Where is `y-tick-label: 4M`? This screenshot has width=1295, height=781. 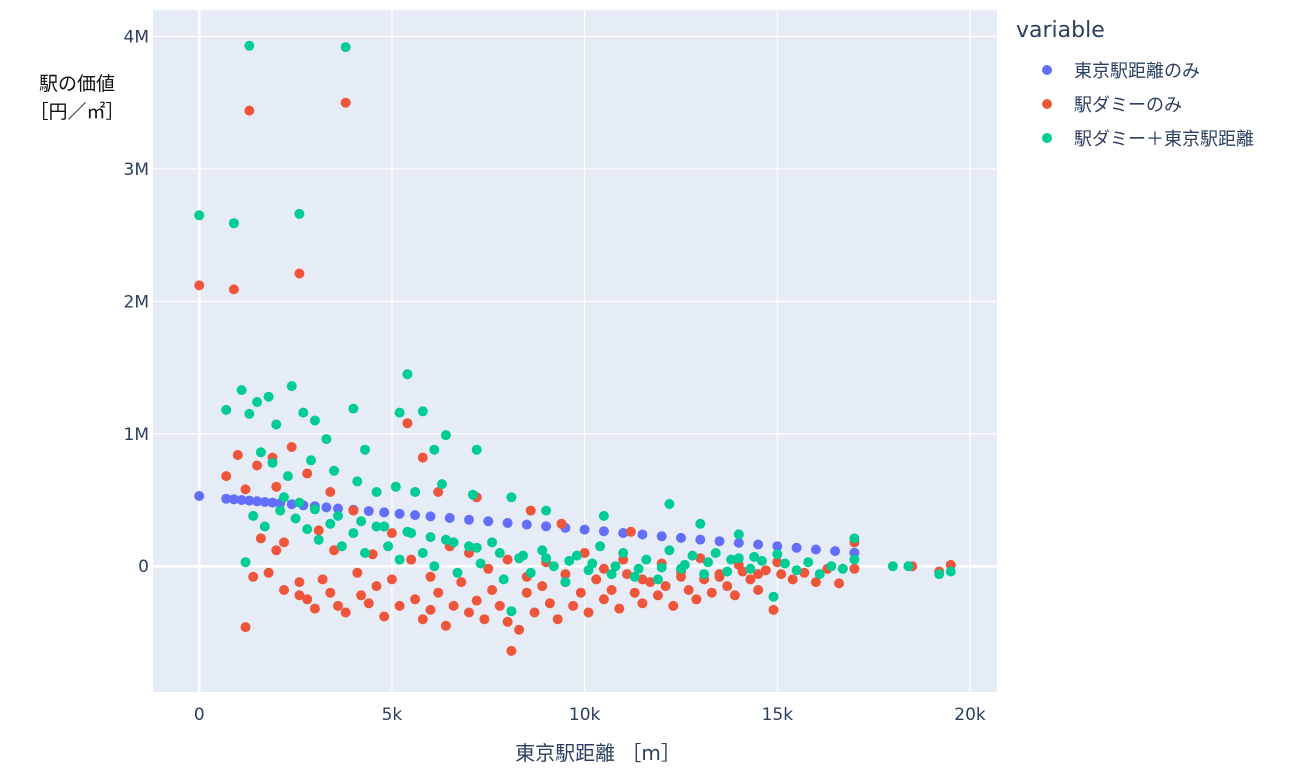
y-tick-label: 4M is located at coordinates (136, 37).